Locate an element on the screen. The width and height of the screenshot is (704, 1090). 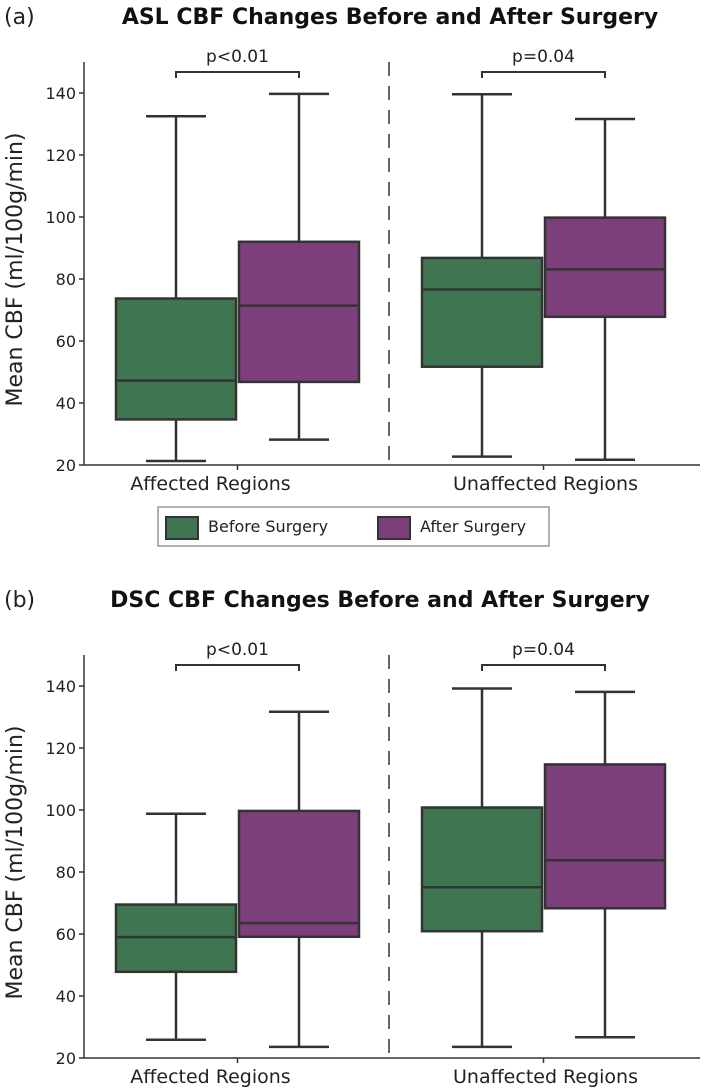
legend-swatch-after is located at coordinates (394, 528).